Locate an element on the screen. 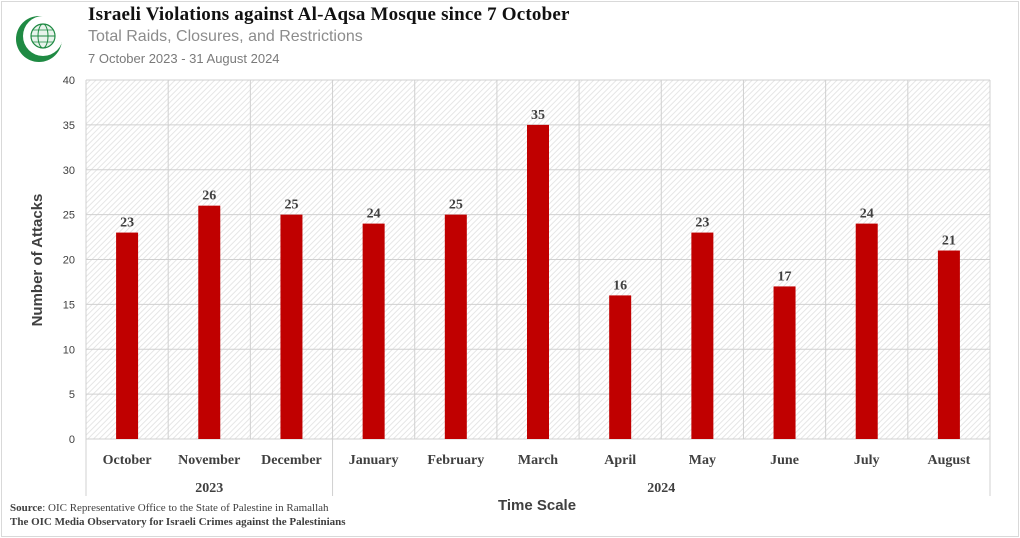  y-tick-label: 20 is located at coordinates (69, 261).